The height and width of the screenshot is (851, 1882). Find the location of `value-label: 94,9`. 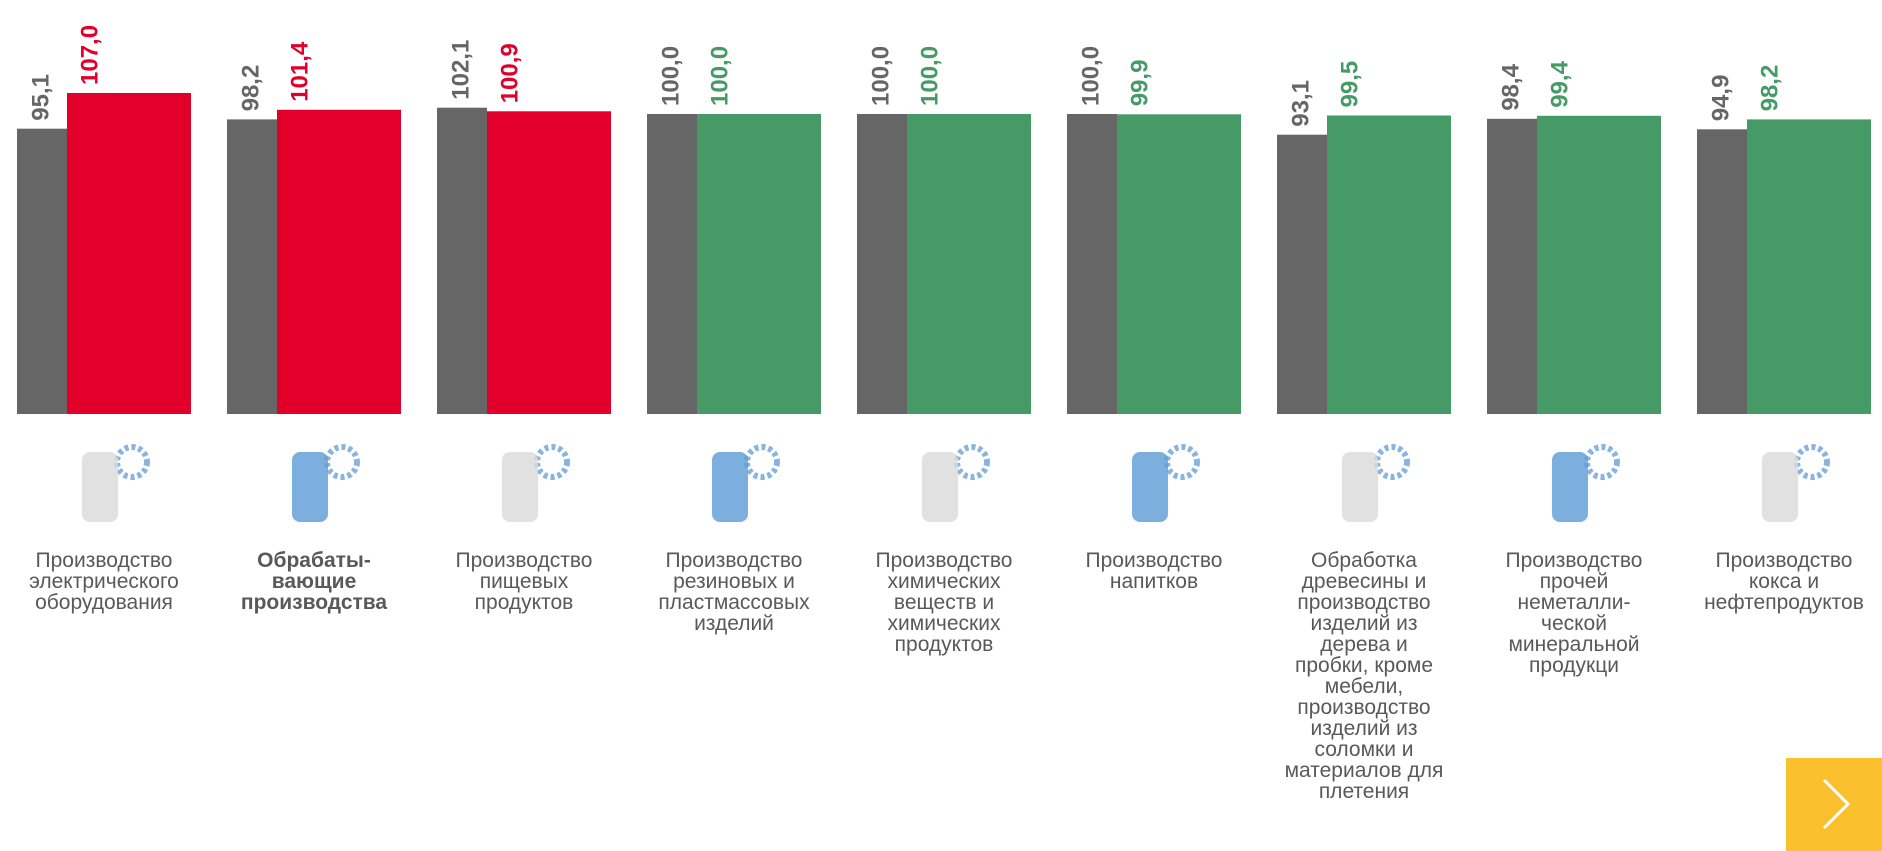

value-label: 94,9 is located at coordinates (1720, 98).